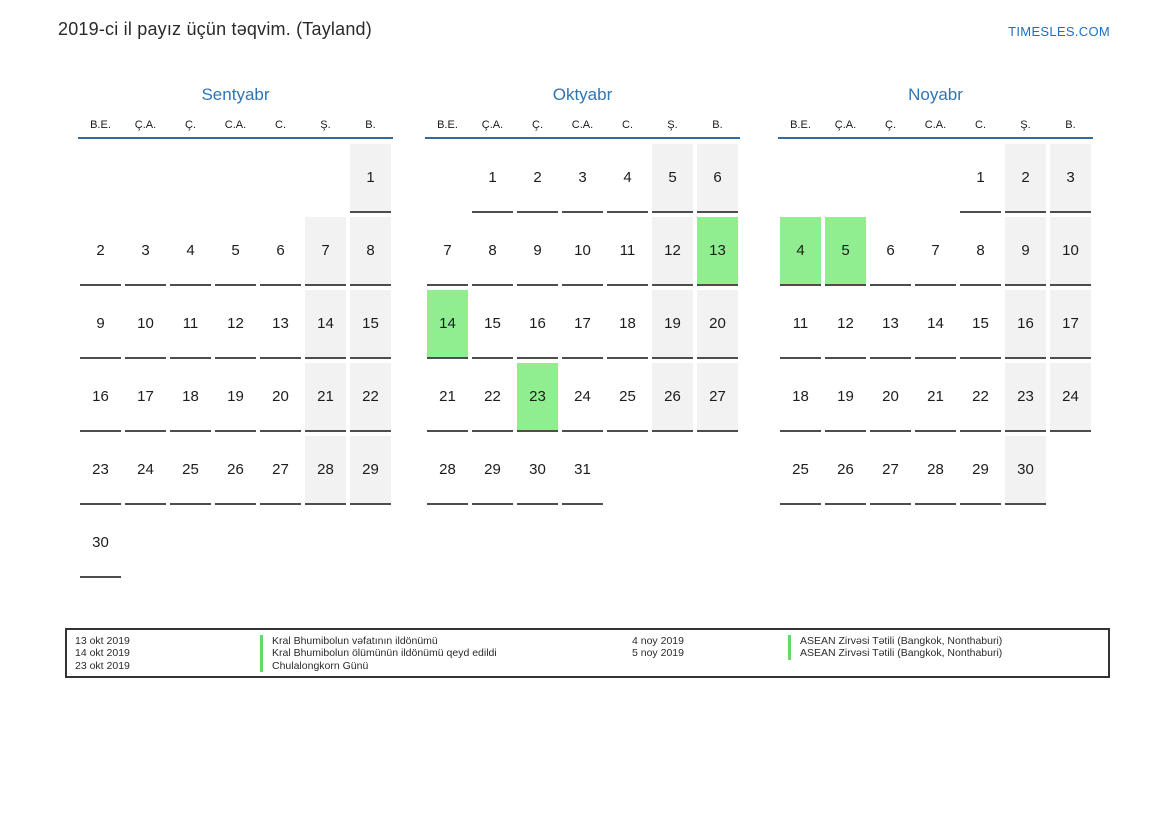 The image size is (1169, 827). I want to click on day-number: 29, so click(492, 470).